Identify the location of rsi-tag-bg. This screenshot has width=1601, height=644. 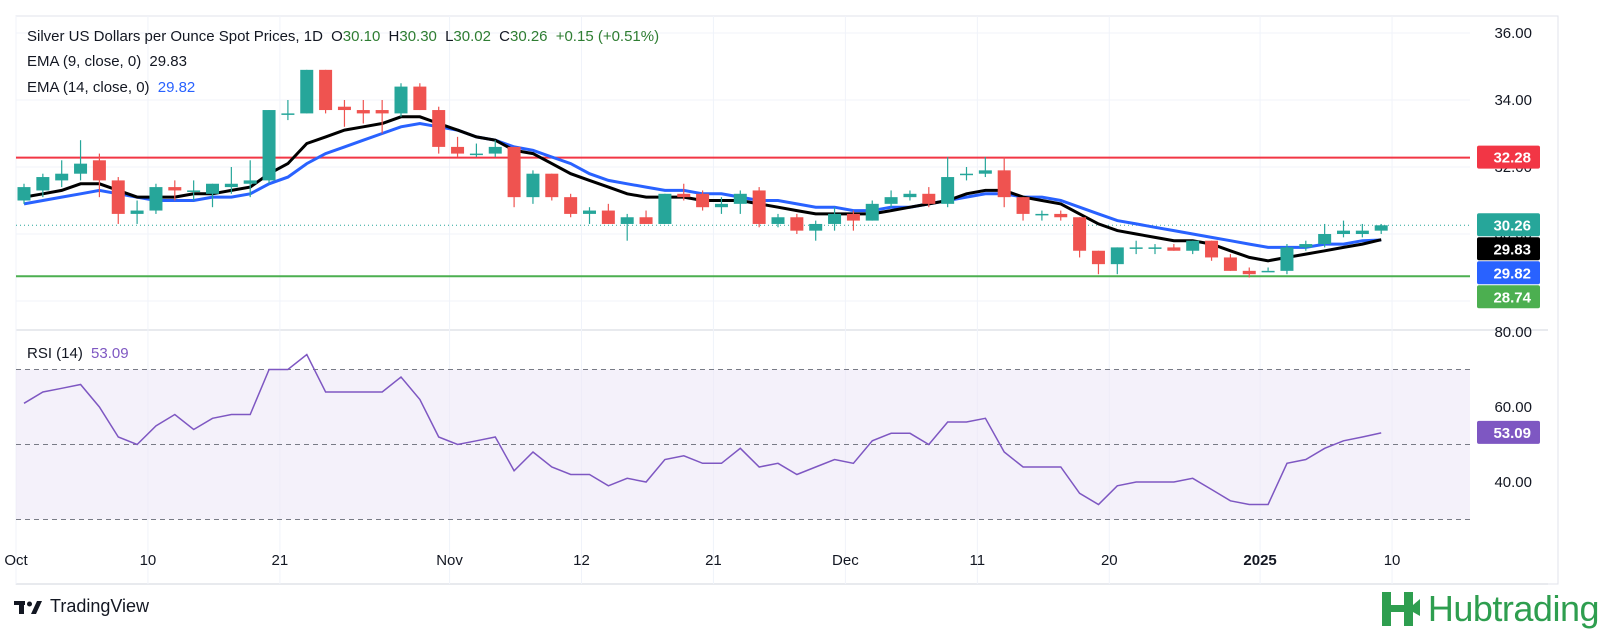
(1508, 432).